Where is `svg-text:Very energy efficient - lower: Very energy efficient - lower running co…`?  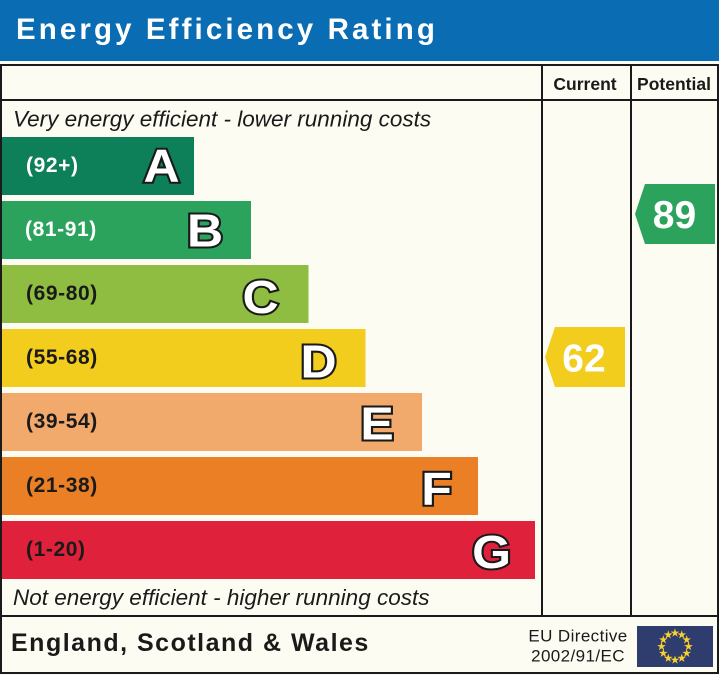 svg-text:Very energy efficient - lower: Very energy efficient - lower running co… is located at coordinates (222, 119).